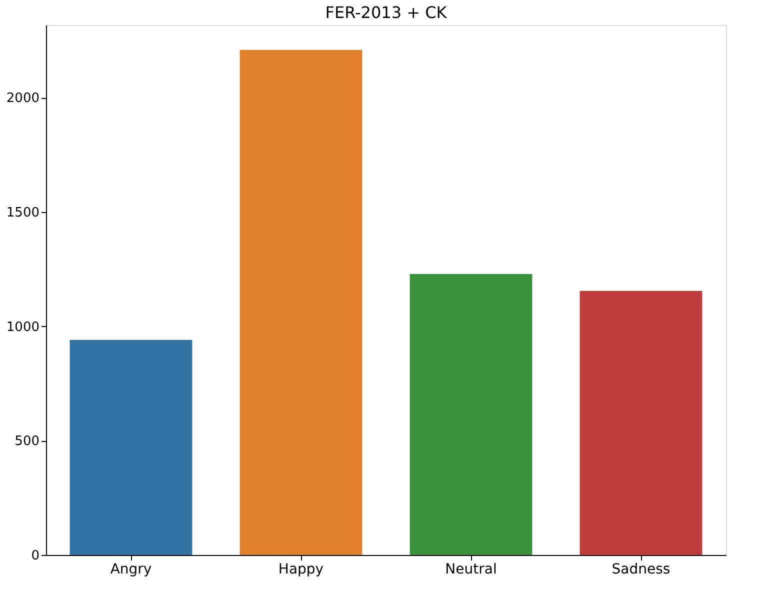 The width and height of the screenshot is (775, 610). Describe the element at coordinates (23, 98) in the screenshot. I see `y-tick-label: 2000` at that location.